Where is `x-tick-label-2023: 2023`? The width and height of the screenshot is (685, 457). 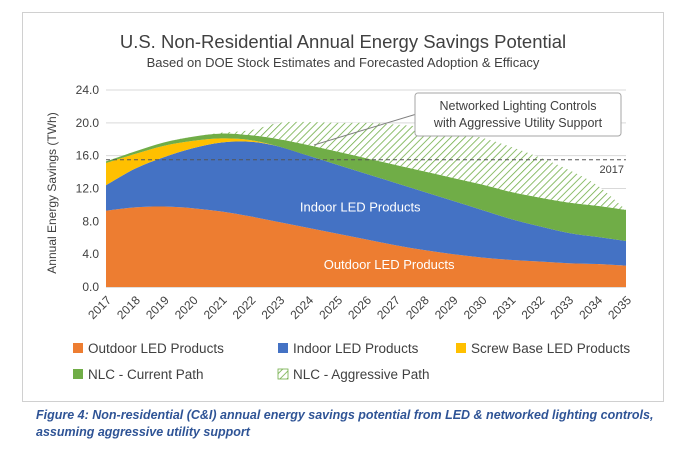 x-tick-label-2023: 2023 is located at coordinates (273, 307).